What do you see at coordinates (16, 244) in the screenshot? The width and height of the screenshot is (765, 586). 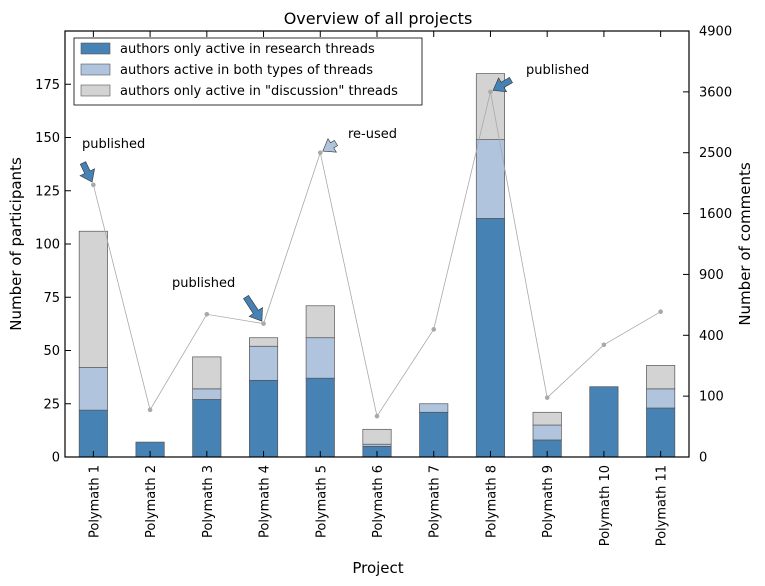 I see `y-axis-label: Number of participants` at bounding box center [16, 244].